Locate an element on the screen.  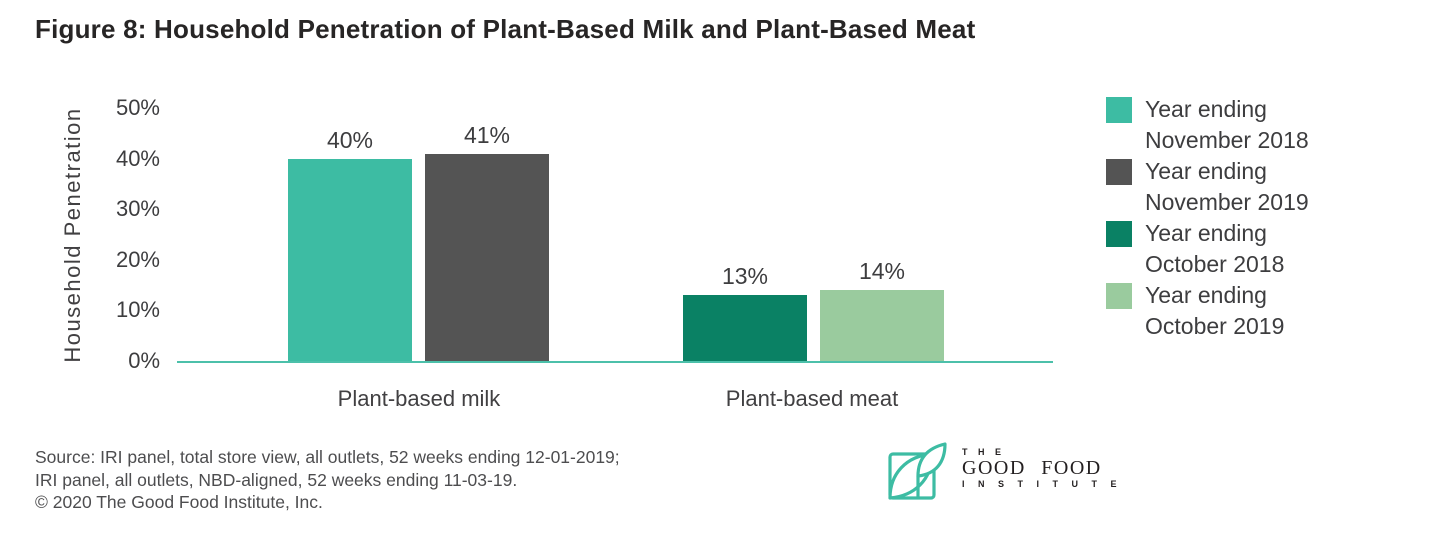
legend-item: Year ending November 2018 is located at coordinates (1207, 125).